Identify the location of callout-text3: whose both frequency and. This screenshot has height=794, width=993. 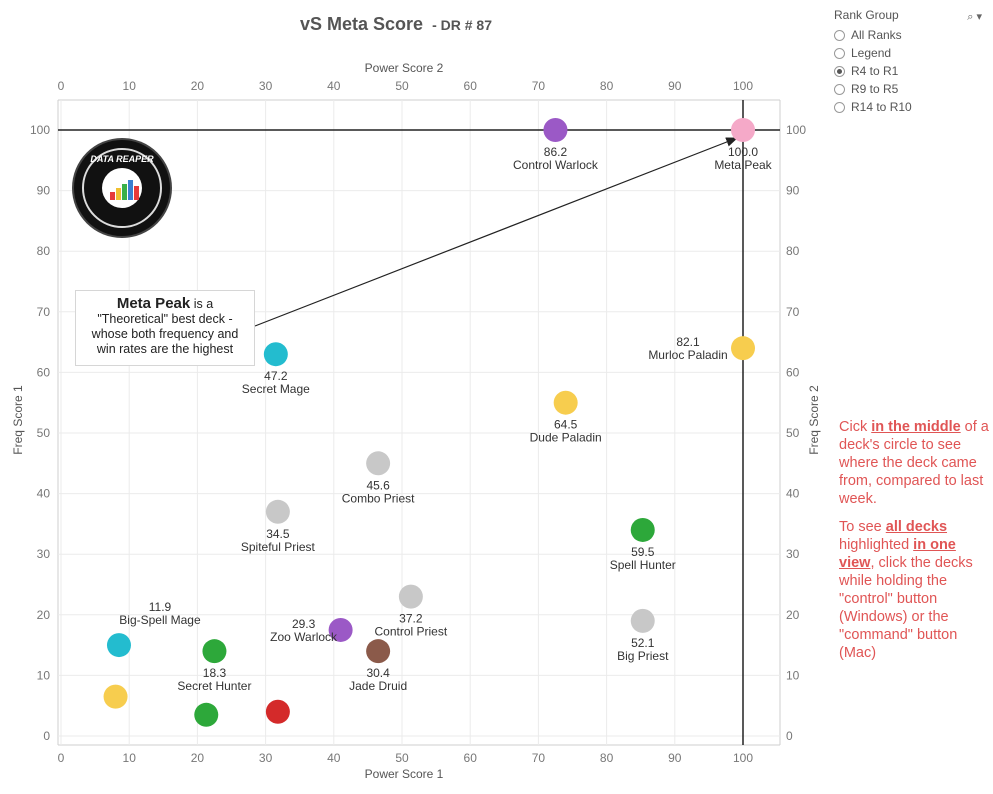
(165, 334).